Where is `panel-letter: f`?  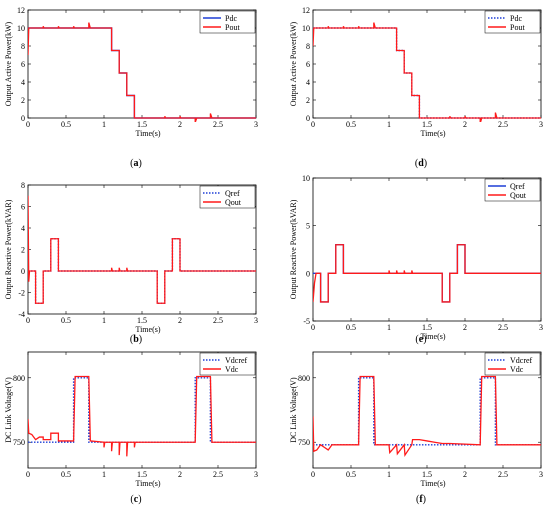 panel-letter: f is located at coordinates (421, 499).